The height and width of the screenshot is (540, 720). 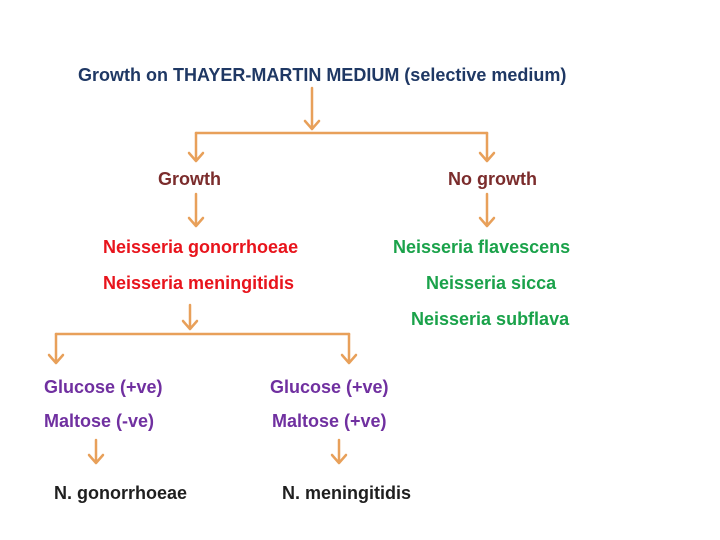 What do you see at coordinates (312, 108) in the screenshot?
I see `title-arrow` at bounding box center [312, 108].